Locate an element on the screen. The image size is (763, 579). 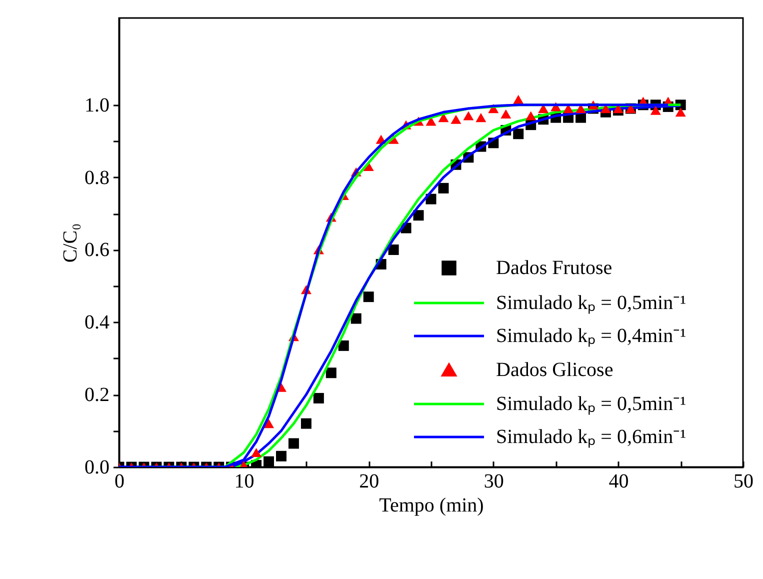
x-axis-title: Tempo (min) is located at coordinates (431, 505).